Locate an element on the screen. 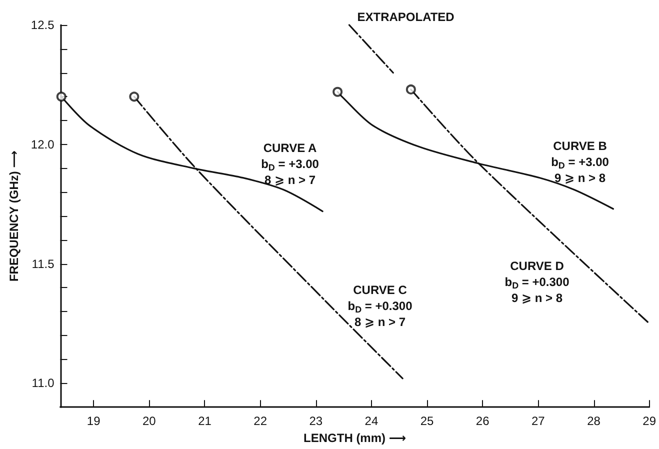 The height and width of the screenshot is (449, 659). x-tick-label: 23 is located at coordinates (316, 421).